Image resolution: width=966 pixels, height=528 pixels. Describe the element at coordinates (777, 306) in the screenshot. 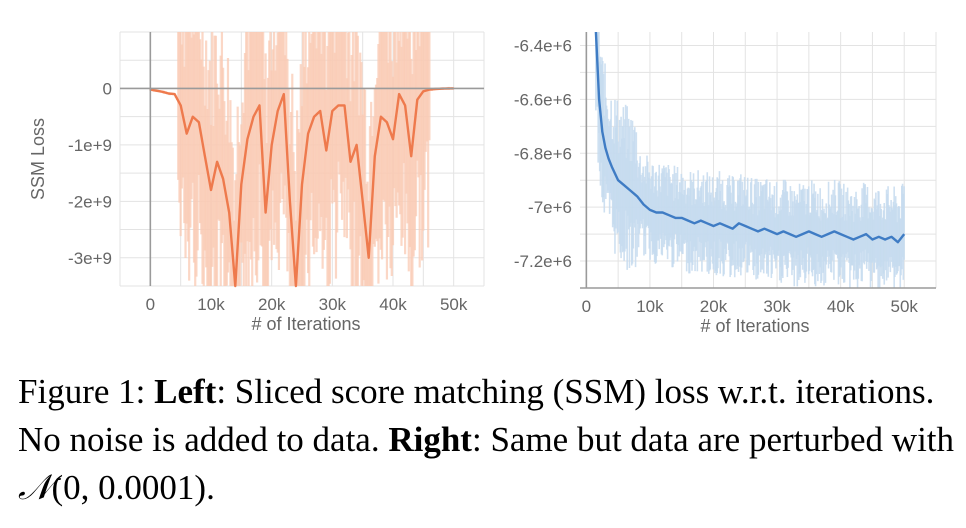

I see `right-x-tick-label: 30k` at that location.